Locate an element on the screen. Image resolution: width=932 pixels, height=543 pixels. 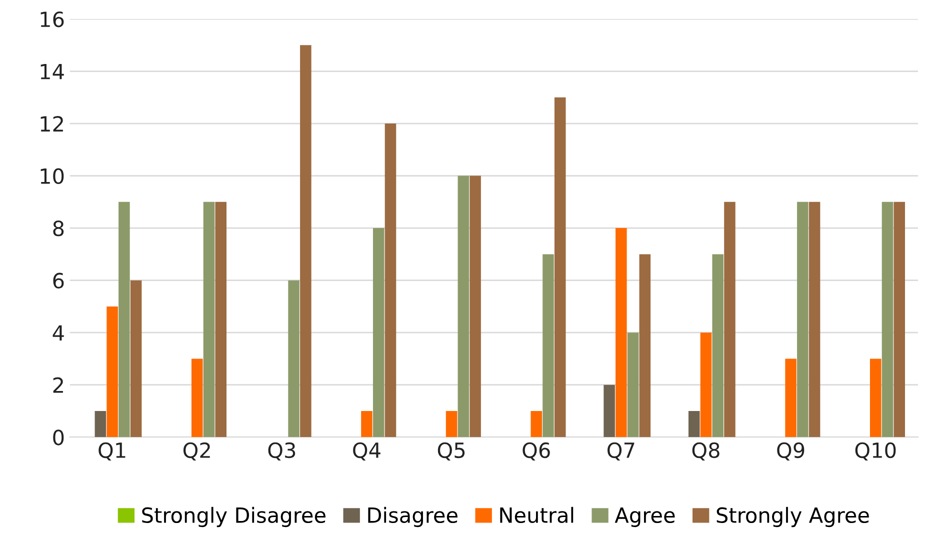
y-tick-label: 4 is located at coordinates (58, 333).